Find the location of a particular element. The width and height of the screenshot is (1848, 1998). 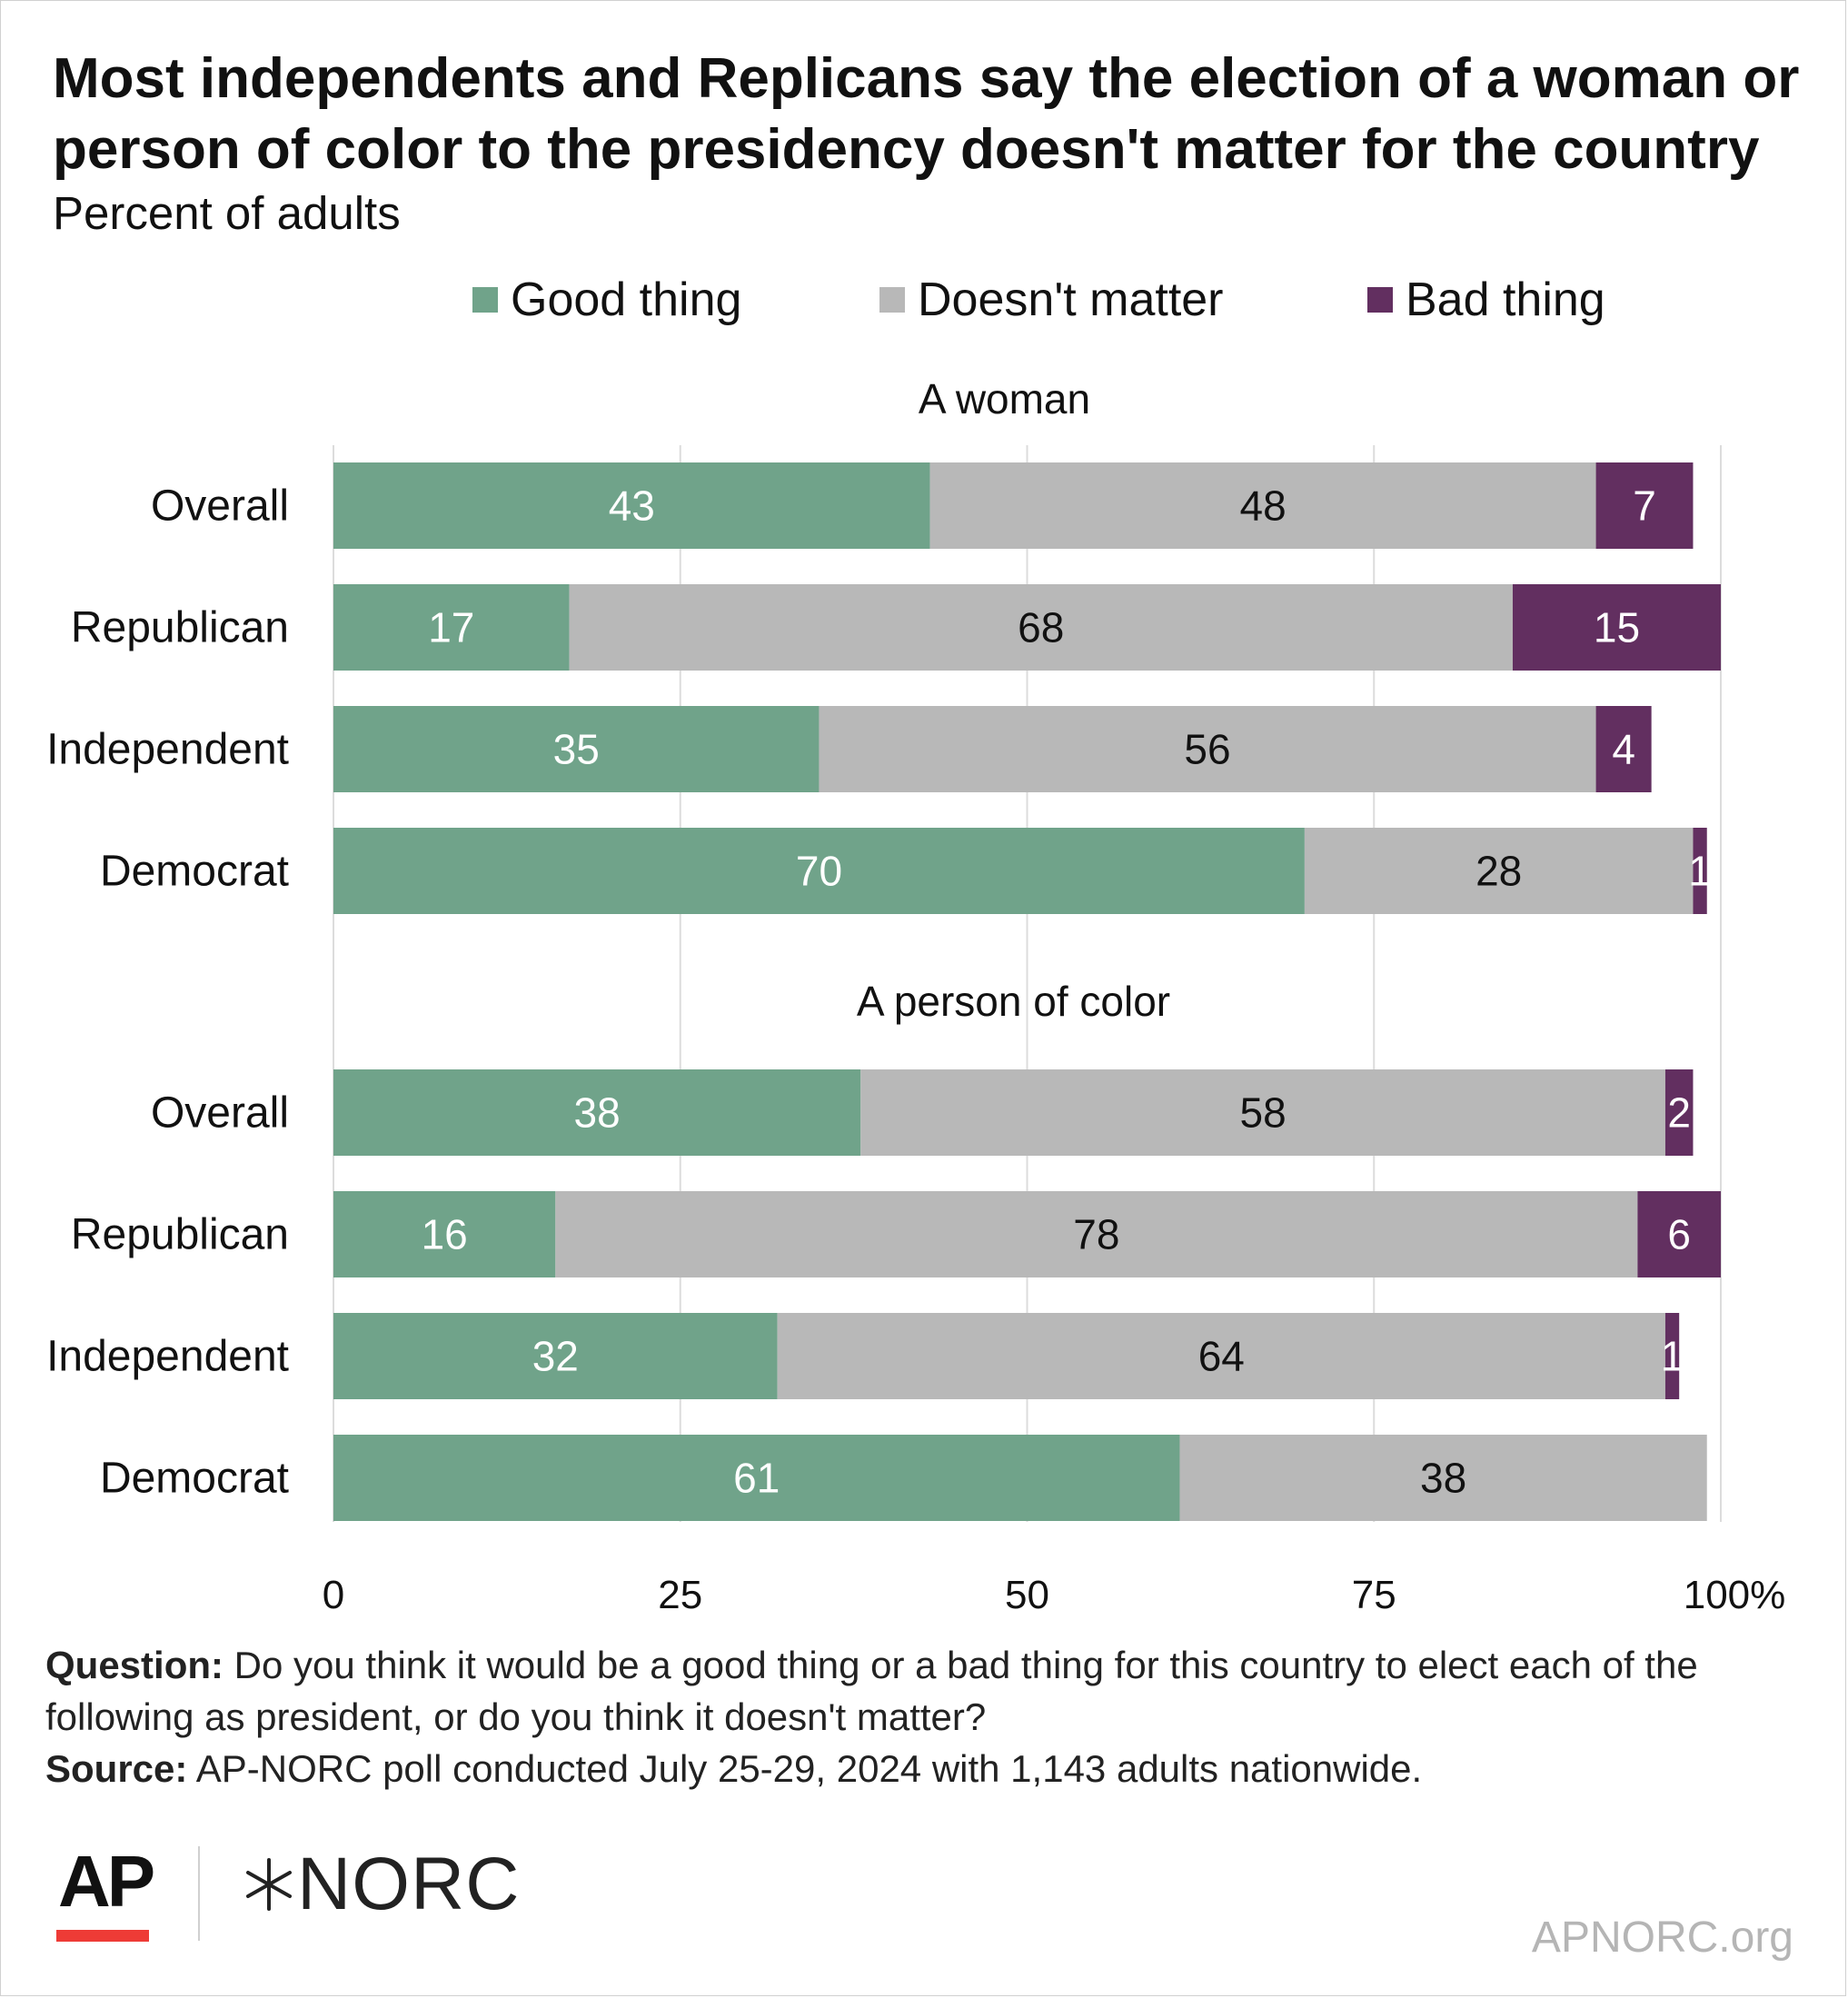

data-label: 58 is located at coordinates (1263, 1113).